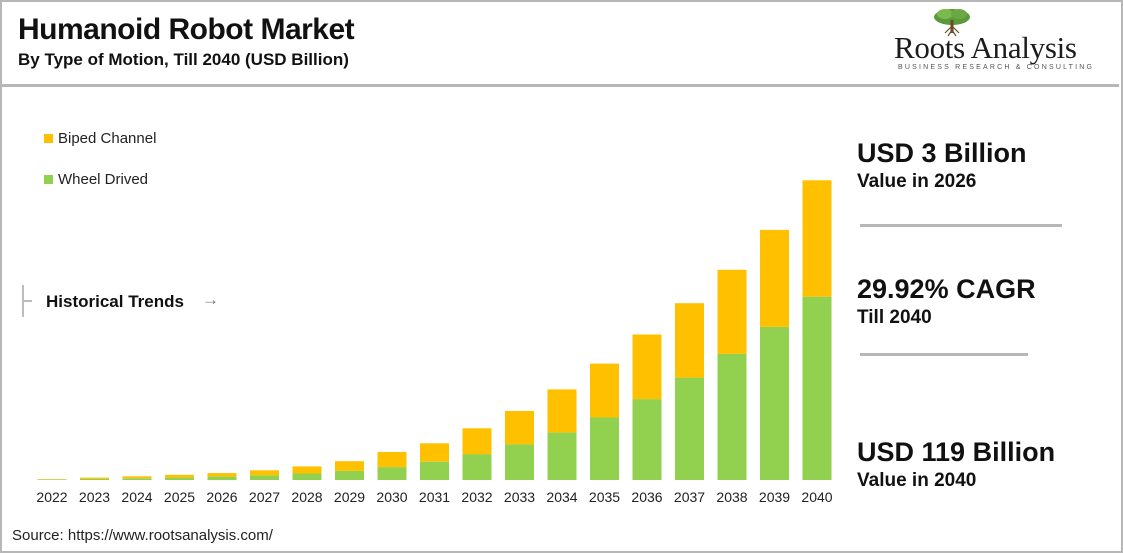 This screenshot has width=1123, height=553. I want to click on bar-wheel-drived-2027, so click(264, 477).